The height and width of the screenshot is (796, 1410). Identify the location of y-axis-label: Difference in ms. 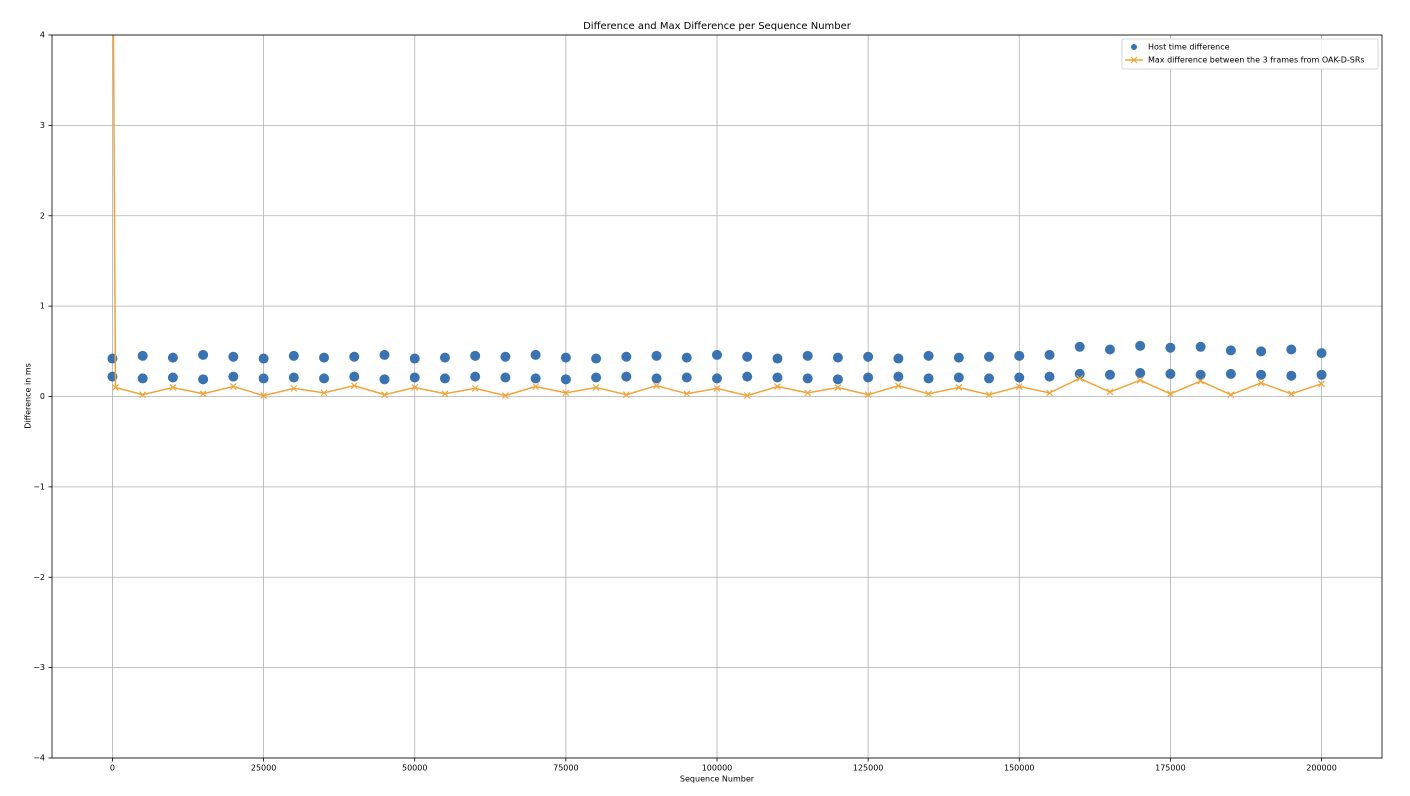
(28, 396).